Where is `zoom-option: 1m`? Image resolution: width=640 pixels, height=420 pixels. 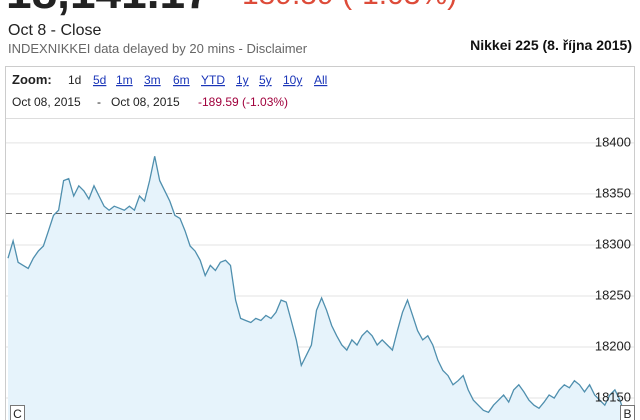
zoom-option: 1m is located at coordinates (124, 80).